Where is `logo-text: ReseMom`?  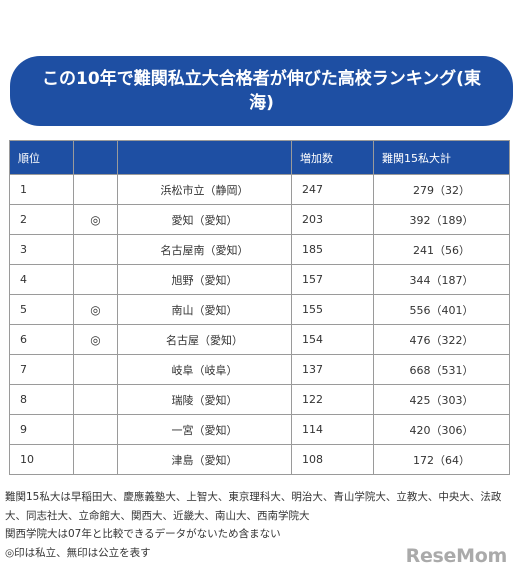
logo-text: ReseMom is located at coordinates (456, 556).